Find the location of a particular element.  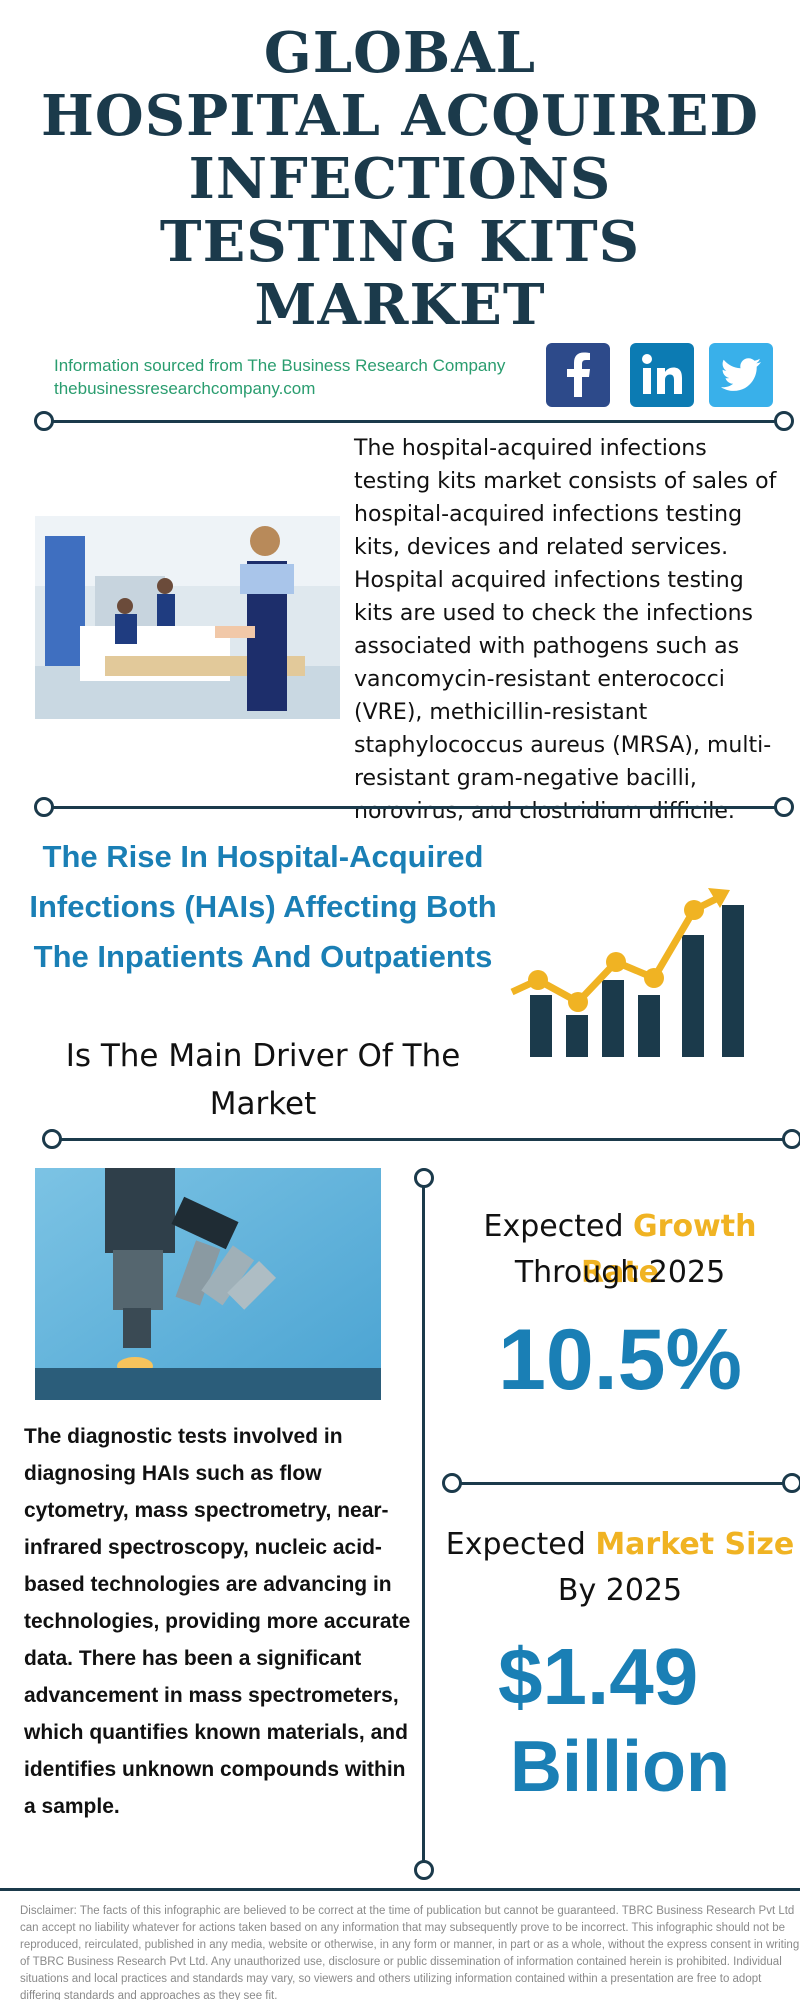

market-size-value: $1.49 is located at coordinates (598, 1676).